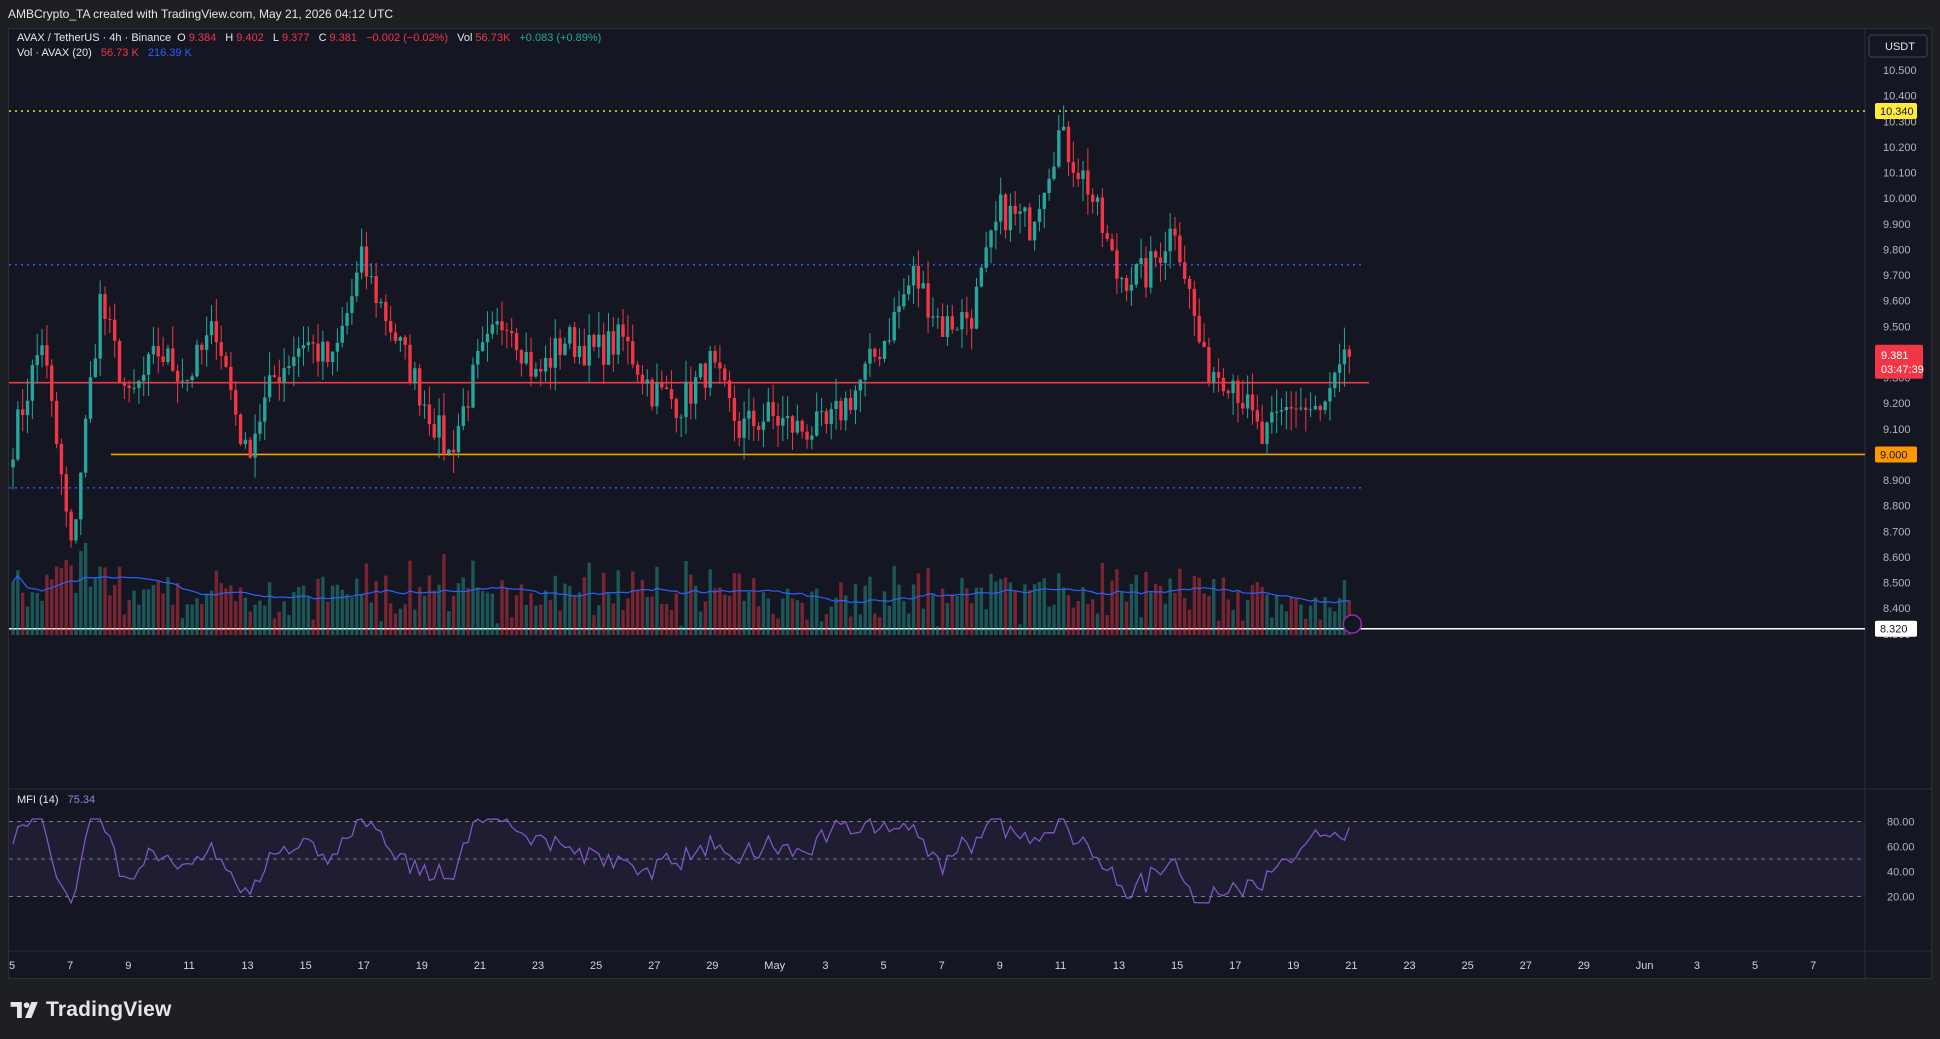 The image size is (1940, 1039). What do you see at coordinates (1897, 430) in the screenshot?
I see `price-tick-label: 9.100` at bounding box center [1897, 430].